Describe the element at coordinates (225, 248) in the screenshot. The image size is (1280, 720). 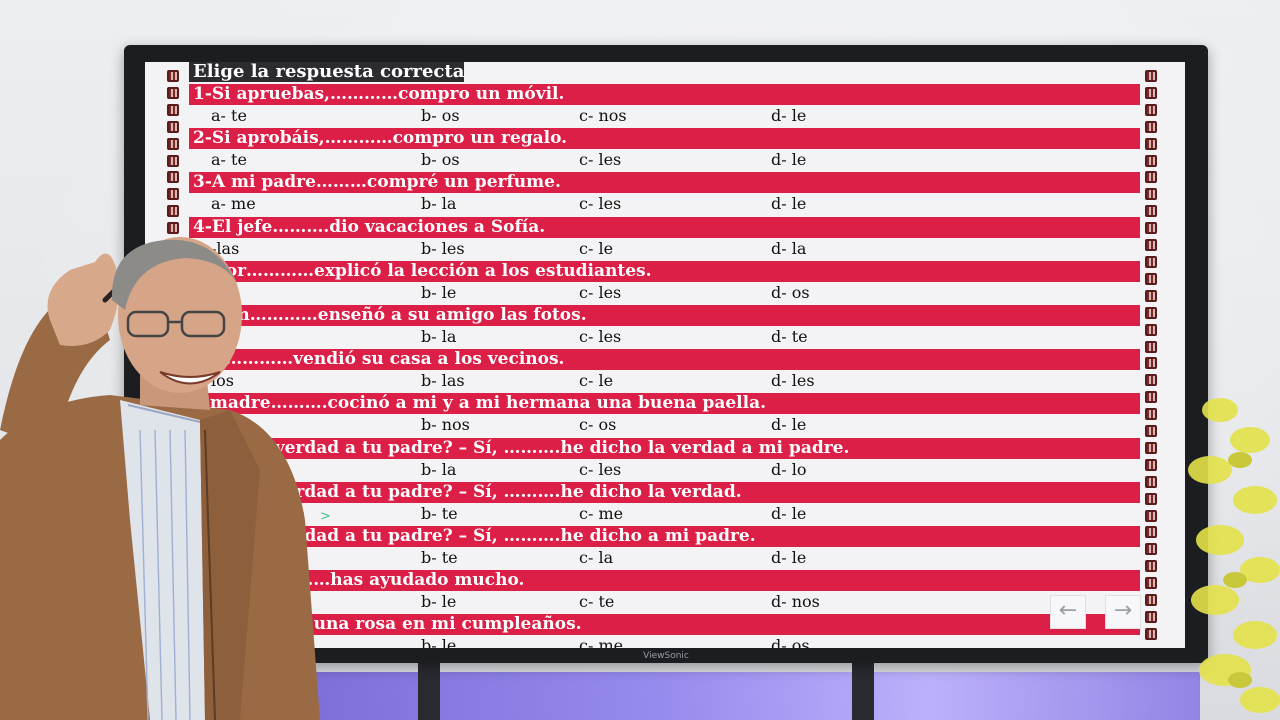
I see `answer-option: -las` at that location.